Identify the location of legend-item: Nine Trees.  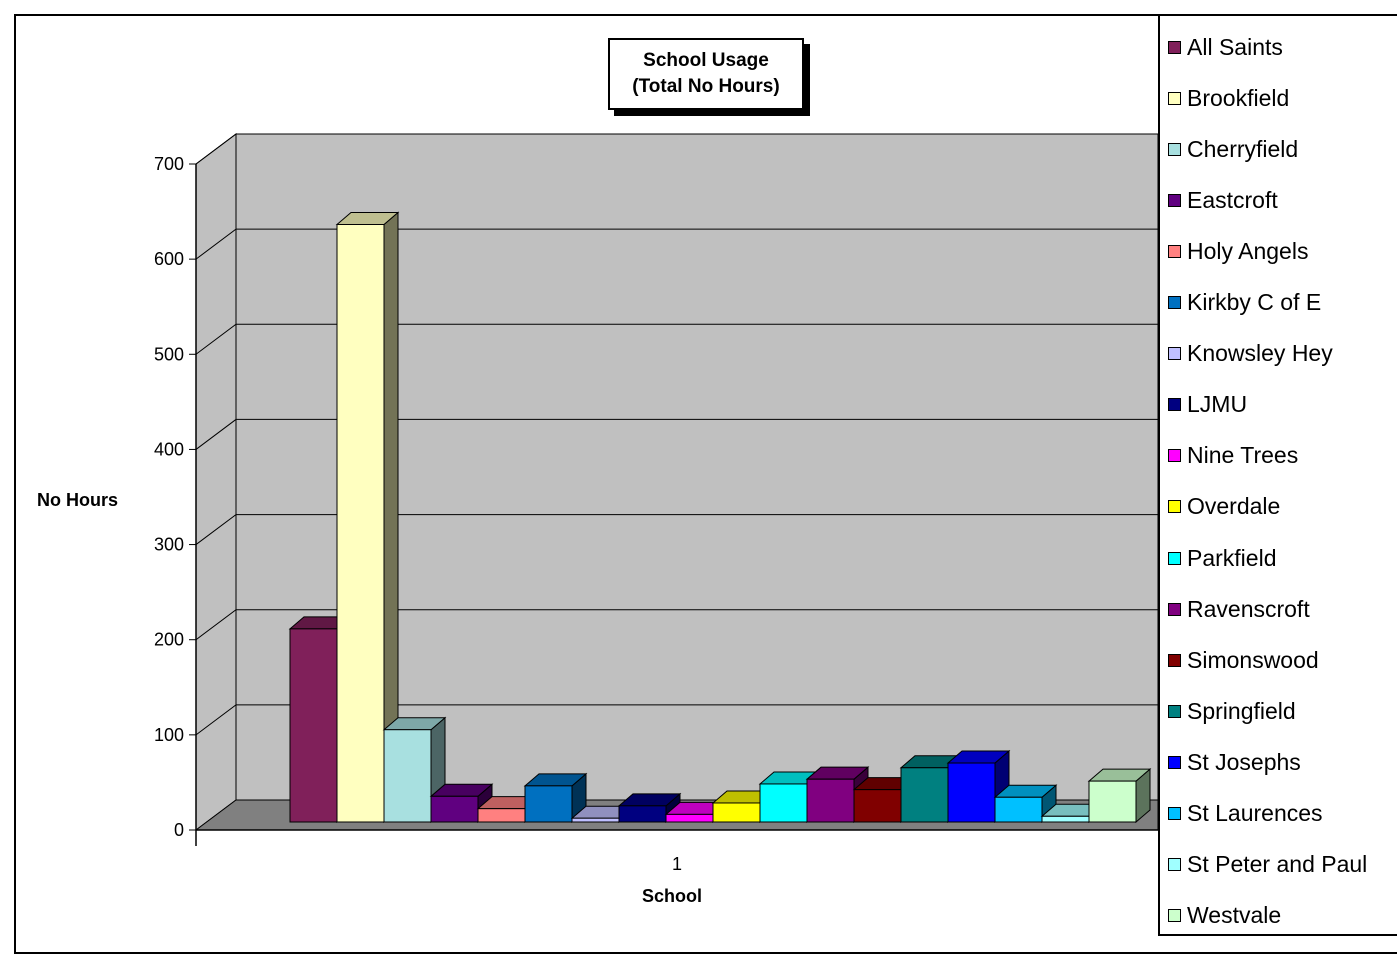
(1233, 455).